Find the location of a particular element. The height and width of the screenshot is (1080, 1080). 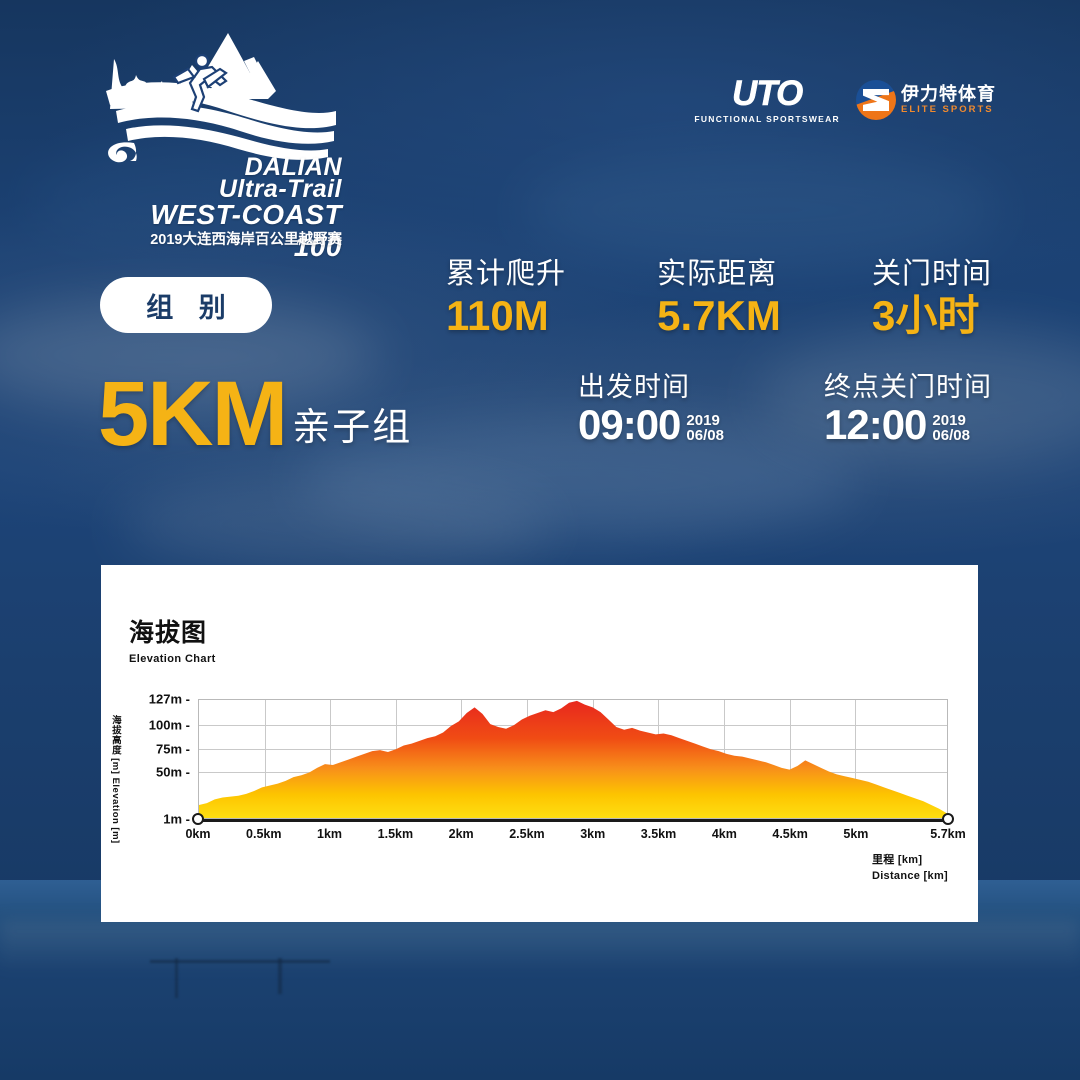

horizon-glow is located at coordinates (540, 946).